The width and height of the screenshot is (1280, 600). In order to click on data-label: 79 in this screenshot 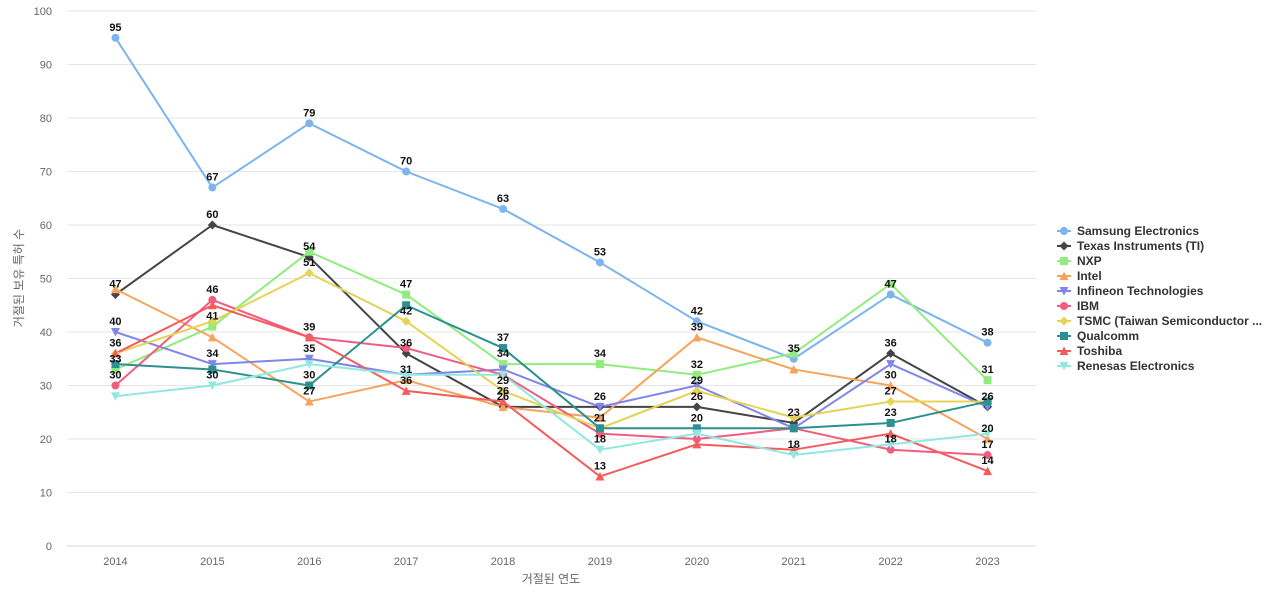, I will do `click(309, 113)`.